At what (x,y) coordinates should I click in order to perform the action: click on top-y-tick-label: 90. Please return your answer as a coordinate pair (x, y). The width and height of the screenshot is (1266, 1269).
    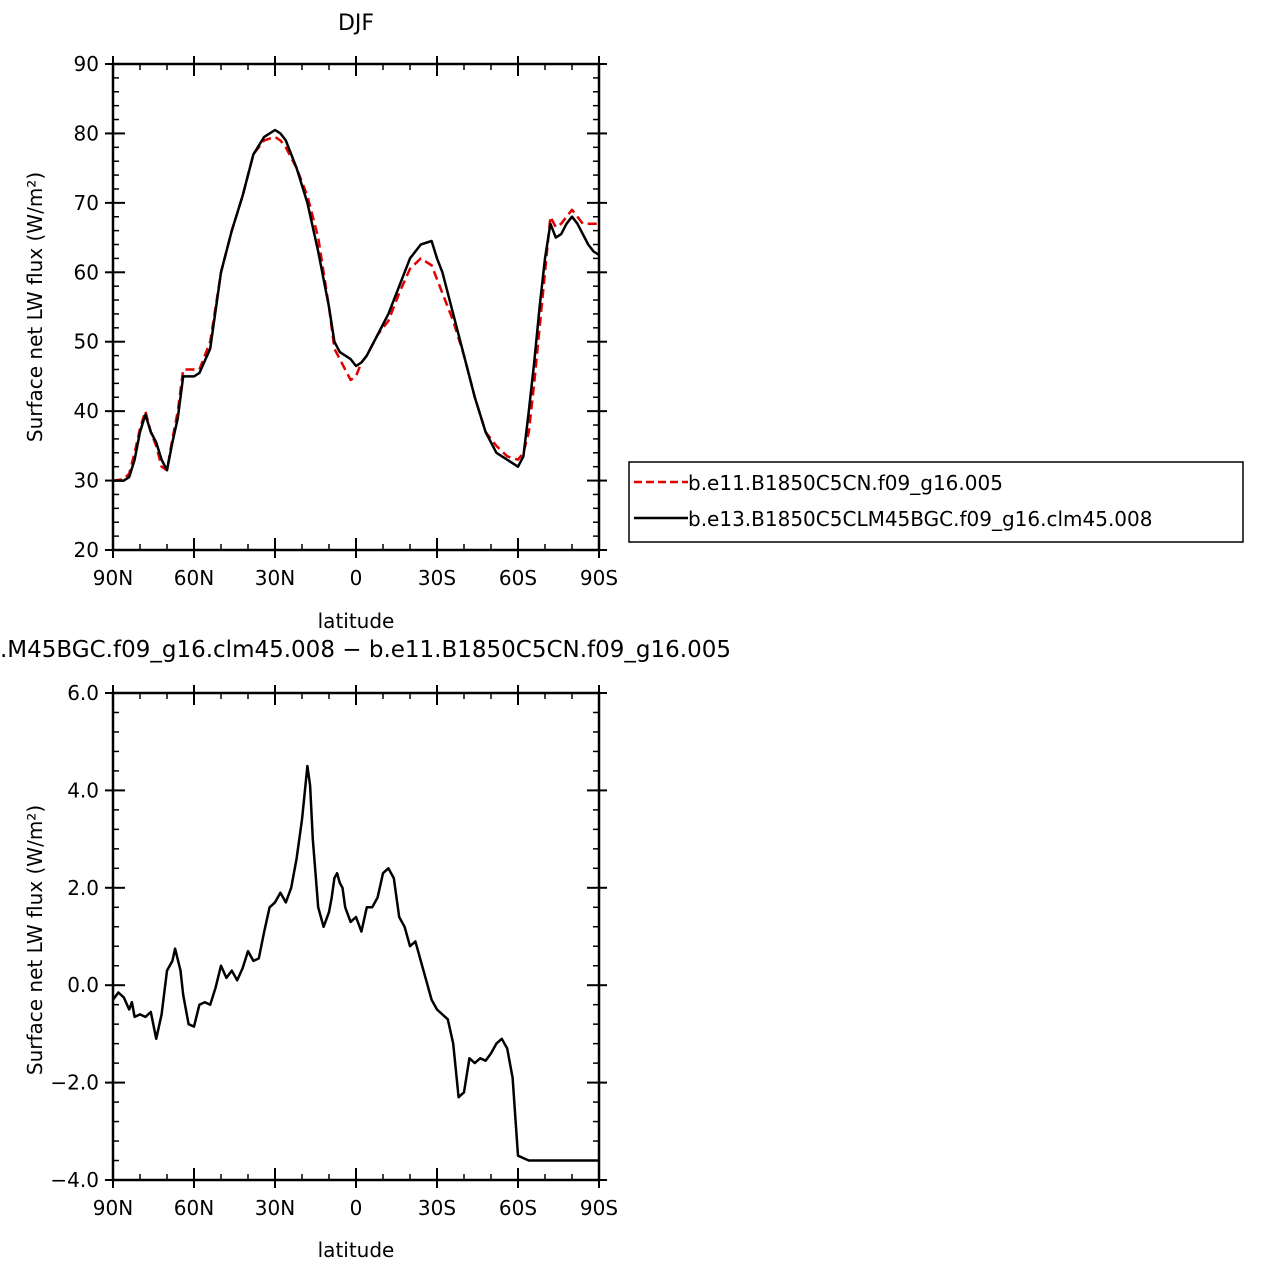
    Looking at the image, I should click on (86, 64).